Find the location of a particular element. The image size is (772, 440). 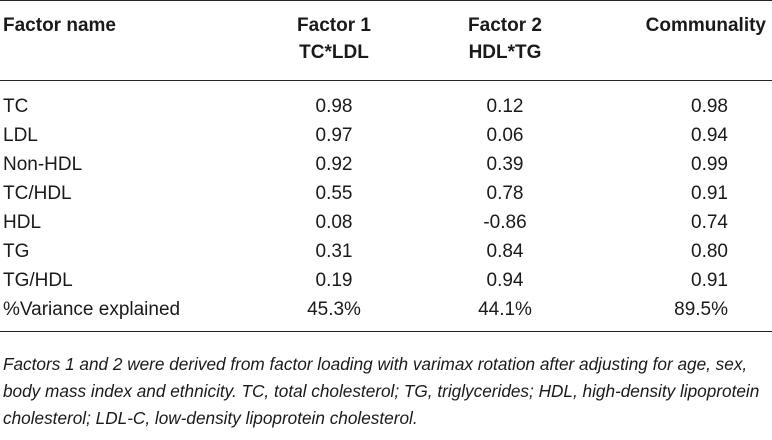

row-label: TC is located at coordinates (16, 106).